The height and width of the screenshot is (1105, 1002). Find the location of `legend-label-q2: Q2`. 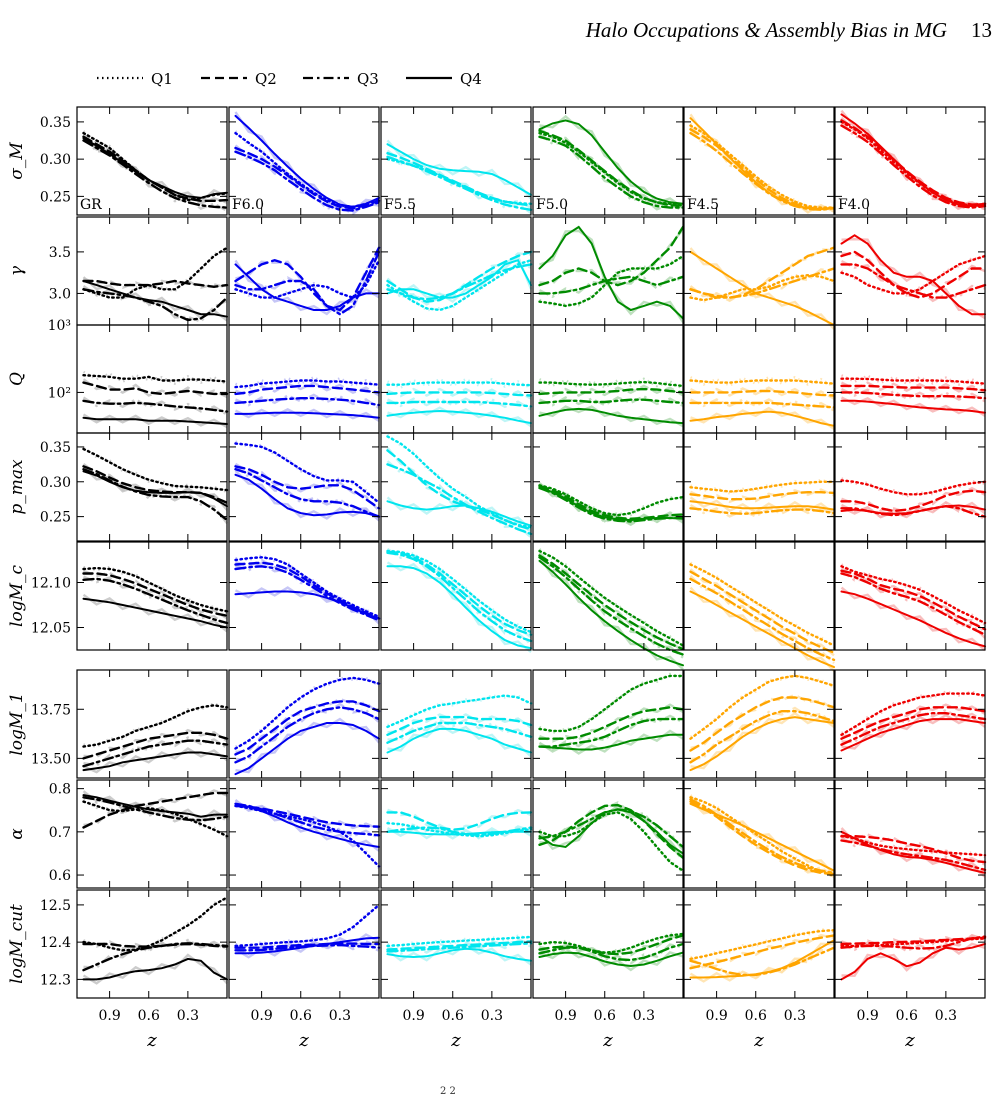

legend-label-q2: Q2 is located at coordinates (266, 79).